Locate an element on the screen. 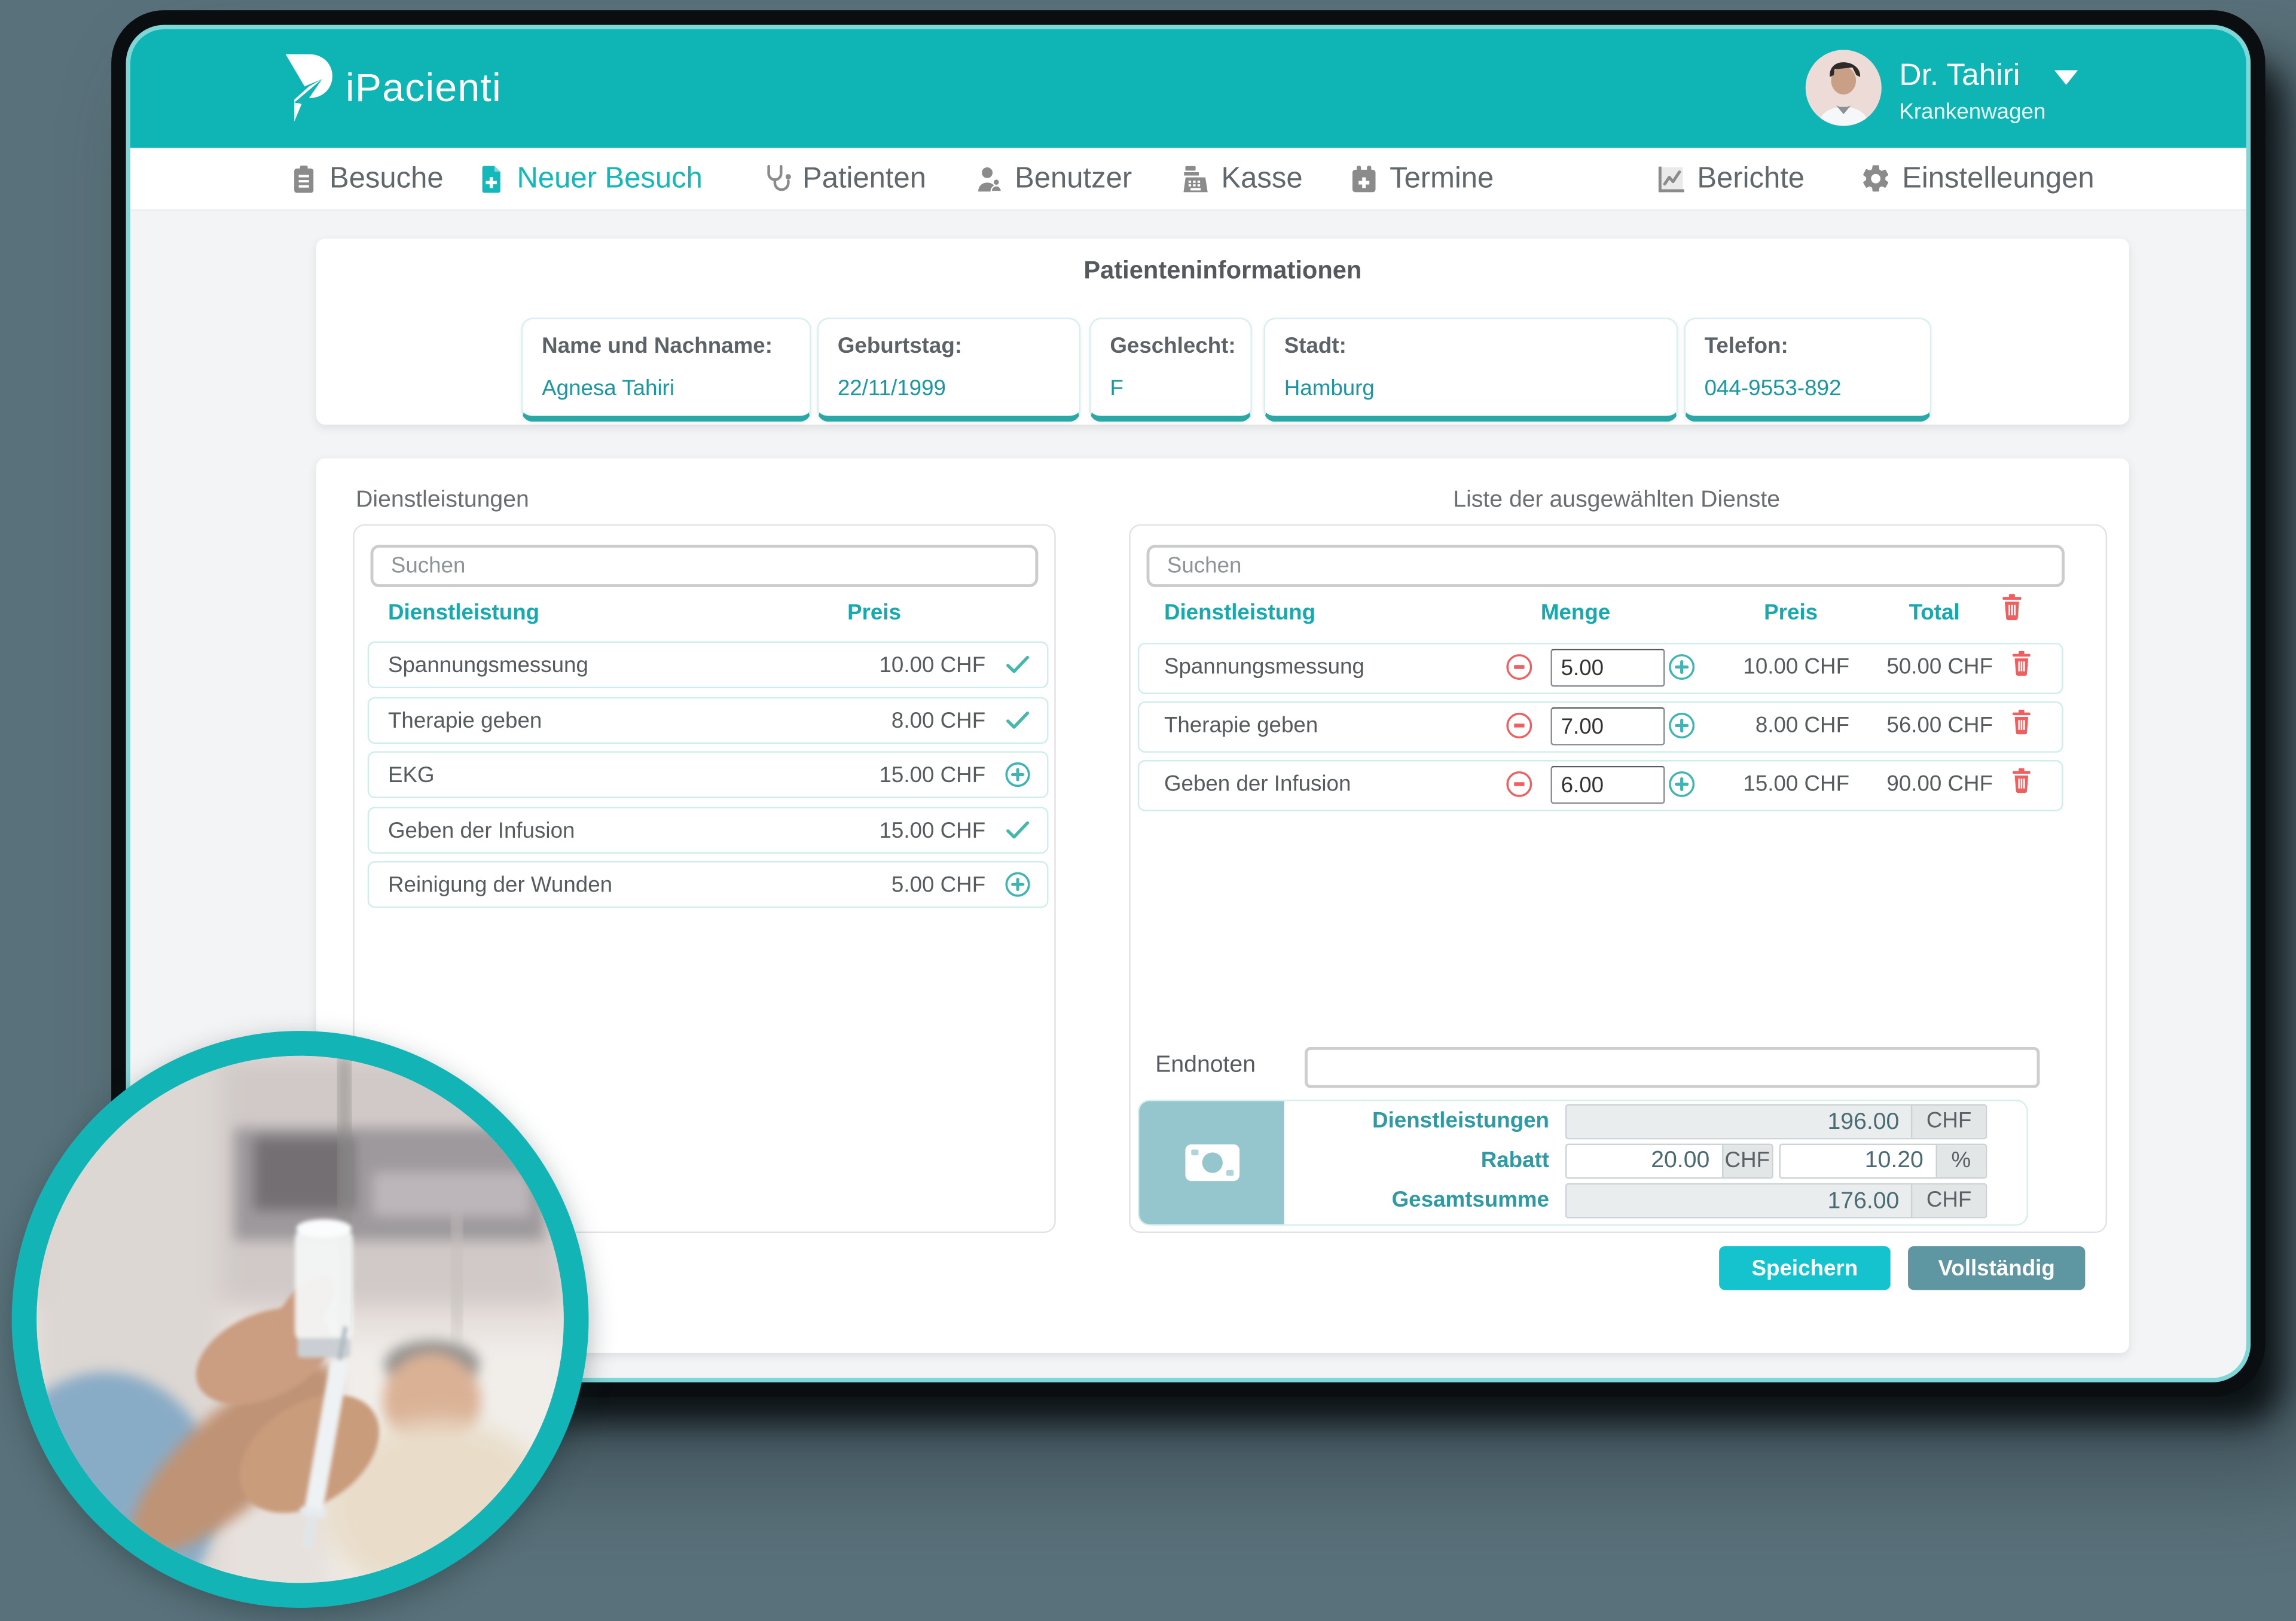 This screenshot has height=1621, width=2296. services-col-service: Dienstleistung is located at coordinates (463, 613).